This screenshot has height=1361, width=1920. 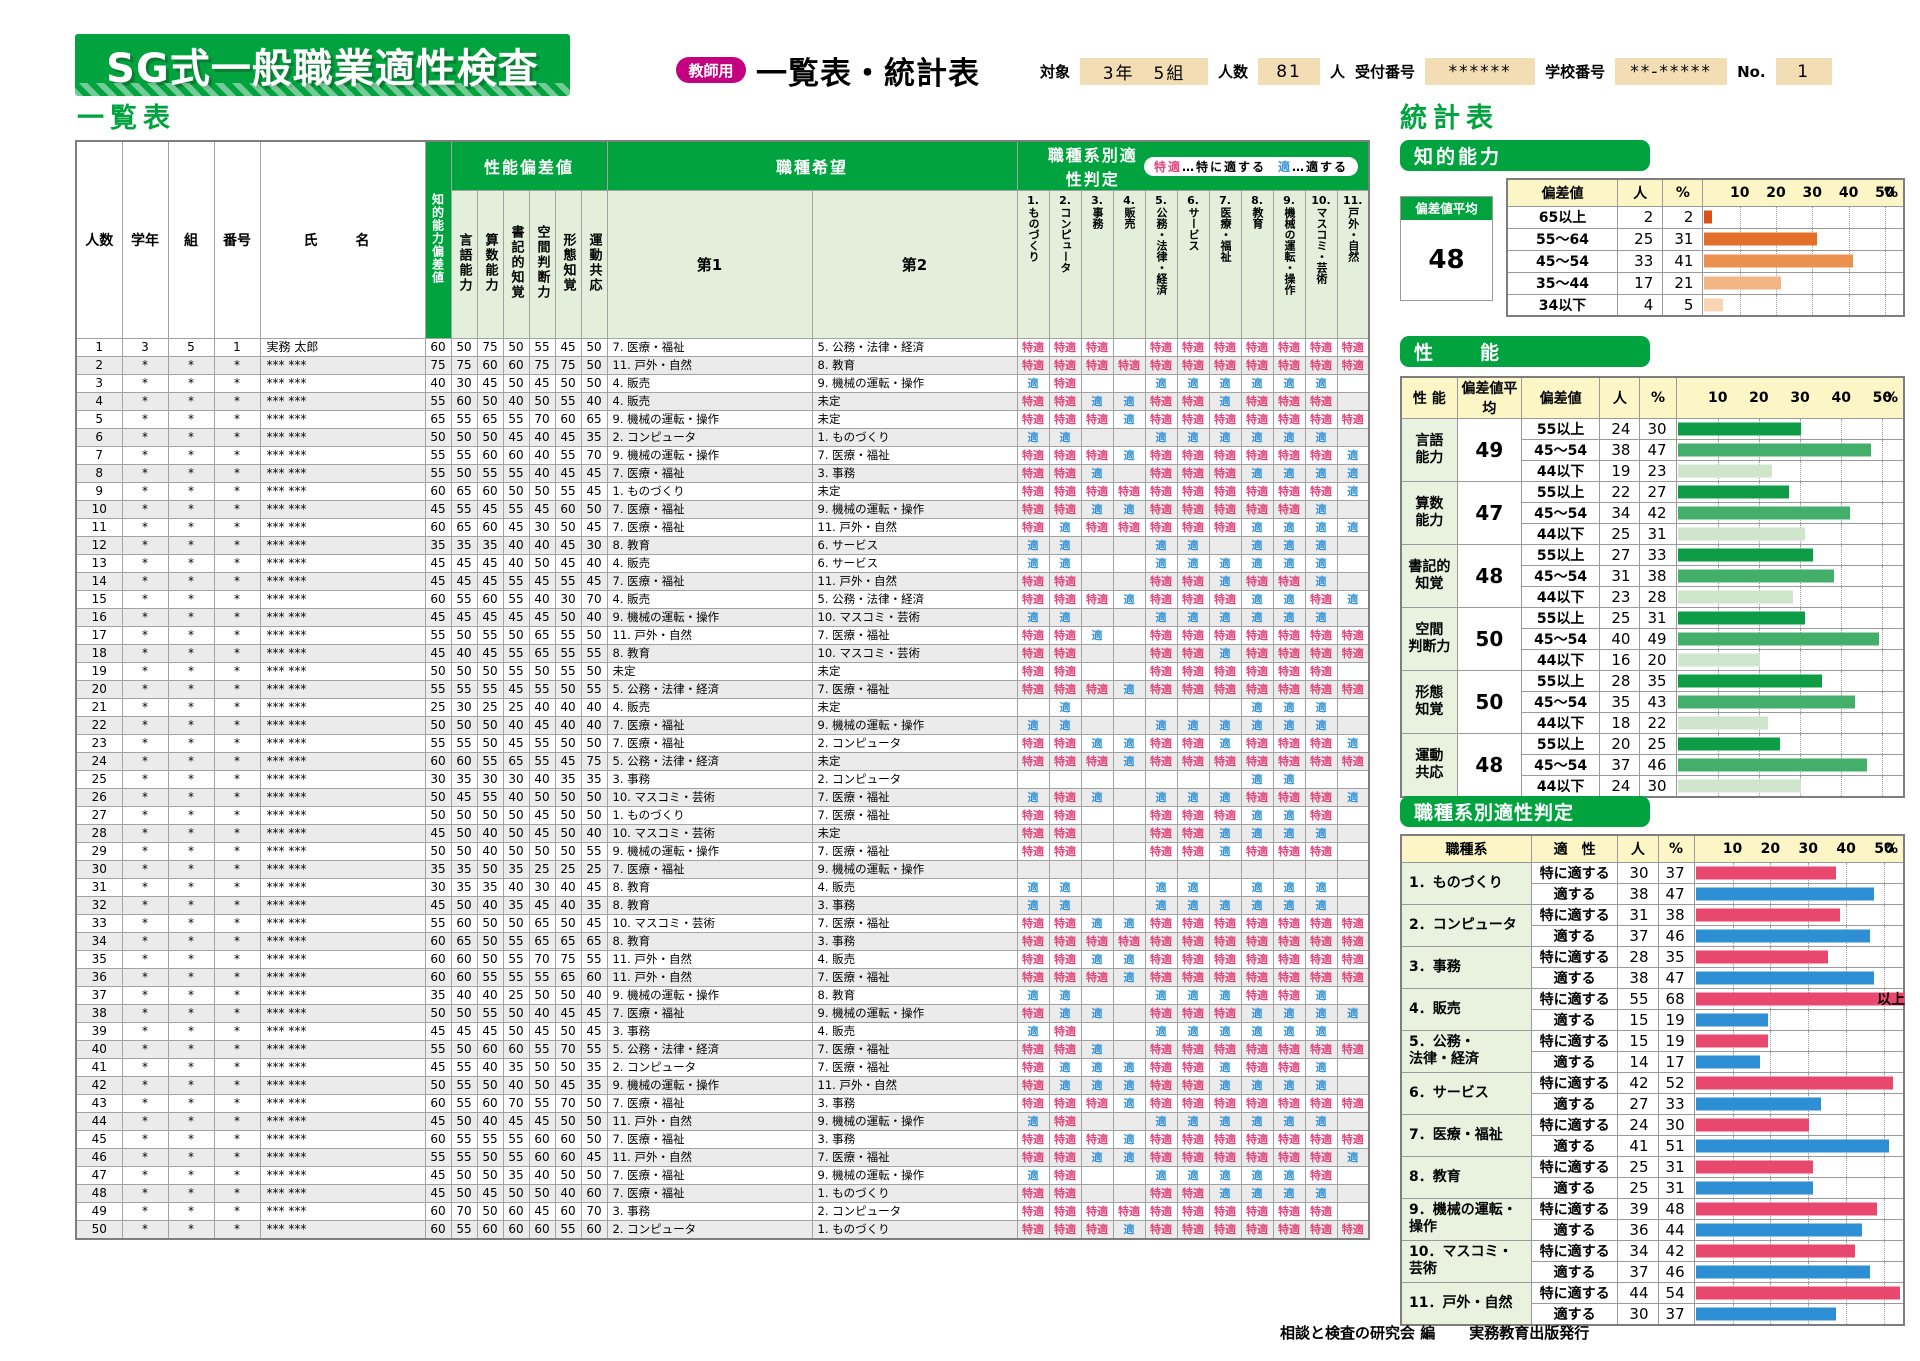 What do you see at coordinates (1658, 597) in the screenshot?
I see `percent-value: 28` at bounding box center [1658, 597].